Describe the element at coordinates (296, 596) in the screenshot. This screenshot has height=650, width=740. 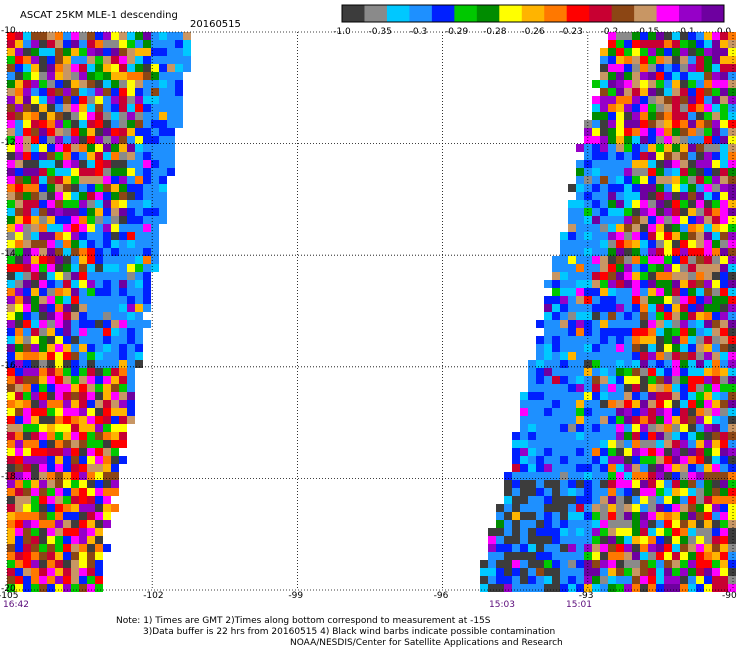
I see `lon-tick-label: -99` at that location.